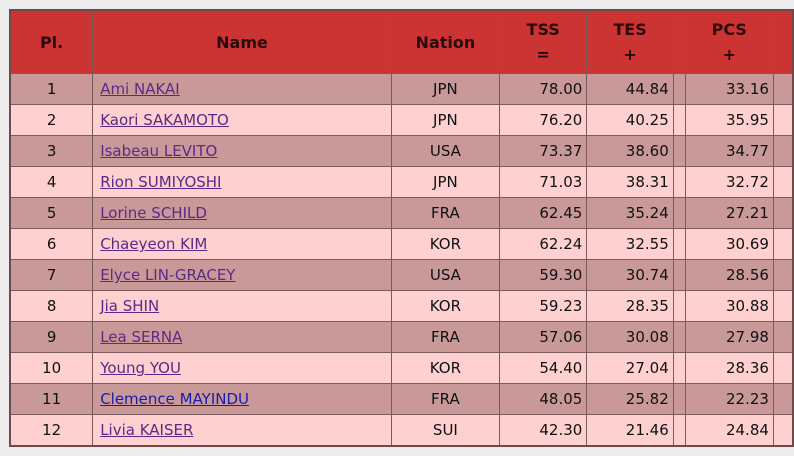 The height and width of the screenshot is (456, 794). I want to click on name-cell: Young YOU, so click(242, 368).